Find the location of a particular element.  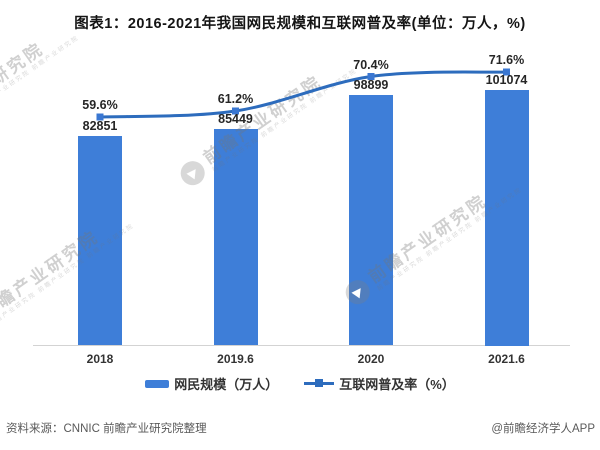

source-note: 资料来源：CNNIC 前瞻产业研究院整理 is located at coordinates (106, 429).